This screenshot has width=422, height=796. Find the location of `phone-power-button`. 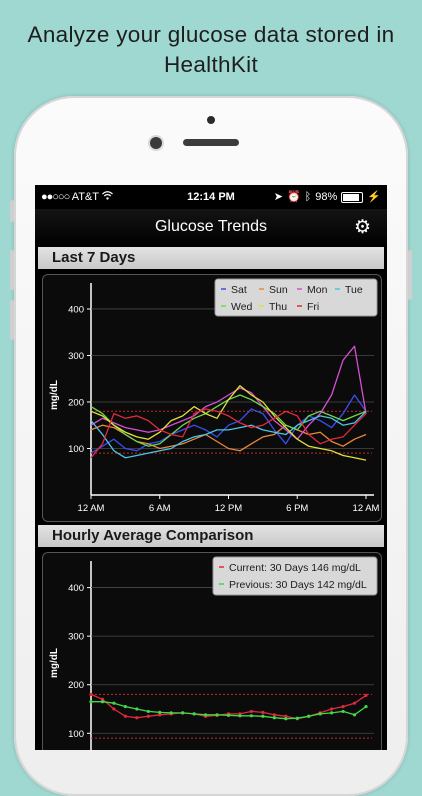

phone-power-button is located at coordinates (410, 275).